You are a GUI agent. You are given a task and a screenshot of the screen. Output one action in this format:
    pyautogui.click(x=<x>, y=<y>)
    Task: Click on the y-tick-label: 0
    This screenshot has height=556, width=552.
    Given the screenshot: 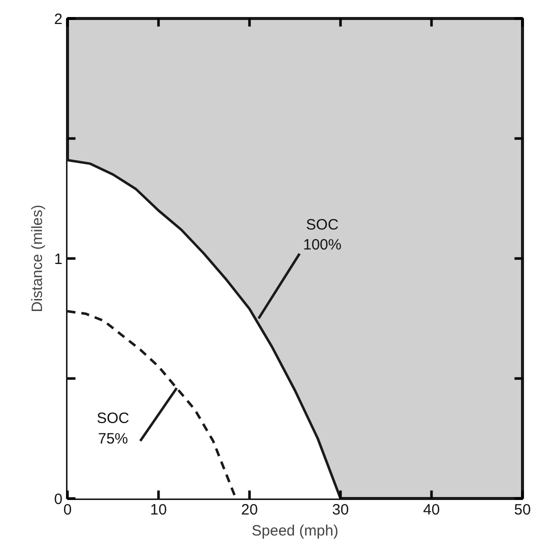 What is the action you would take?
    pyautogui.click(x=58, y=499)
    